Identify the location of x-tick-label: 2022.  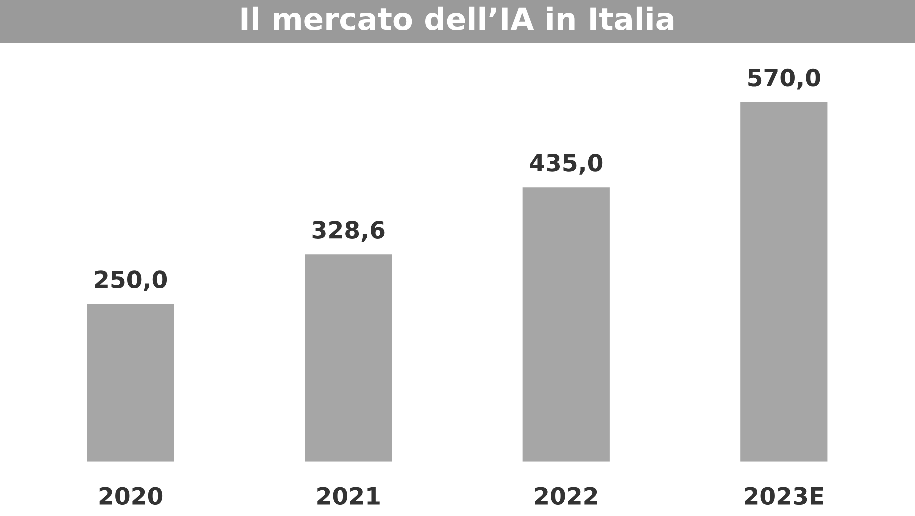
(566, 496).